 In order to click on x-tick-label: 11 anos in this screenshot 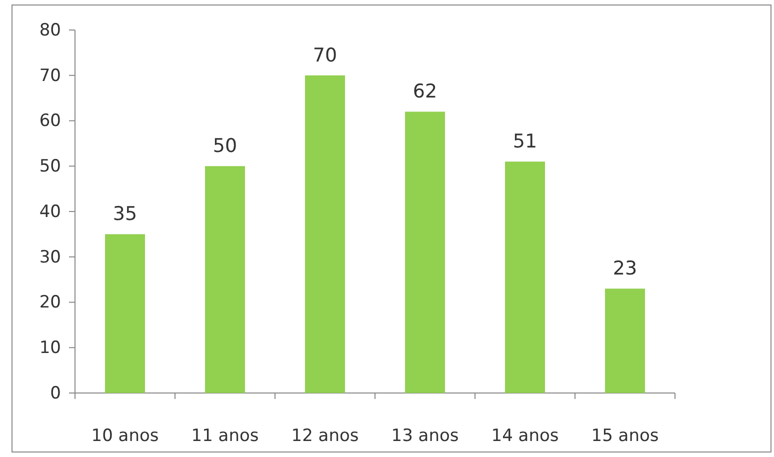, I will do `click(225, 436)`.